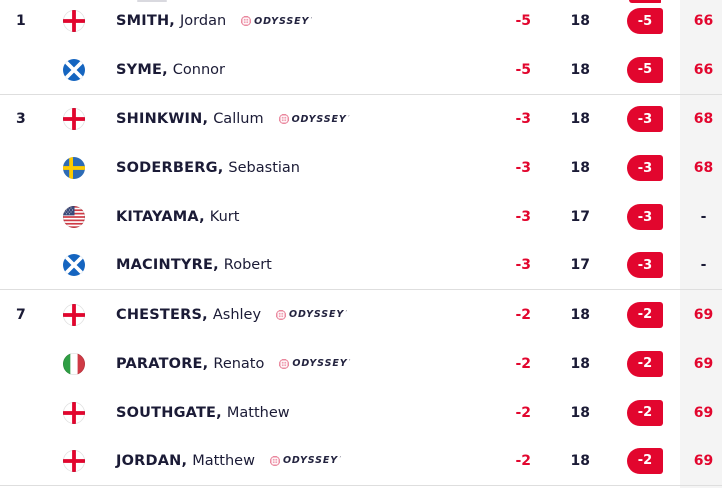 The width and height of the screenshot is (722, 488). What do you see at coordinates (74, 217) in the screenshot?
I see `flag-usa-icon` at bounding box center [74, 217].